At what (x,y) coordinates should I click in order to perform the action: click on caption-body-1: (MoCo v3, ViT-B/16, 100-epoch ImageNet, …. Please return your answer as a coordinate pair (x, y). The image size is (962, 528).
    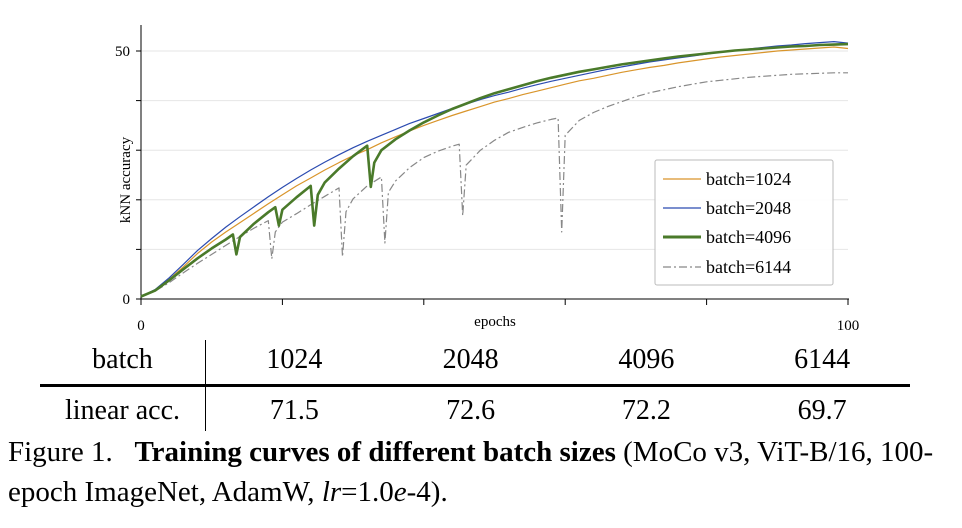
    Looking at the image, I should click on (471, 472).